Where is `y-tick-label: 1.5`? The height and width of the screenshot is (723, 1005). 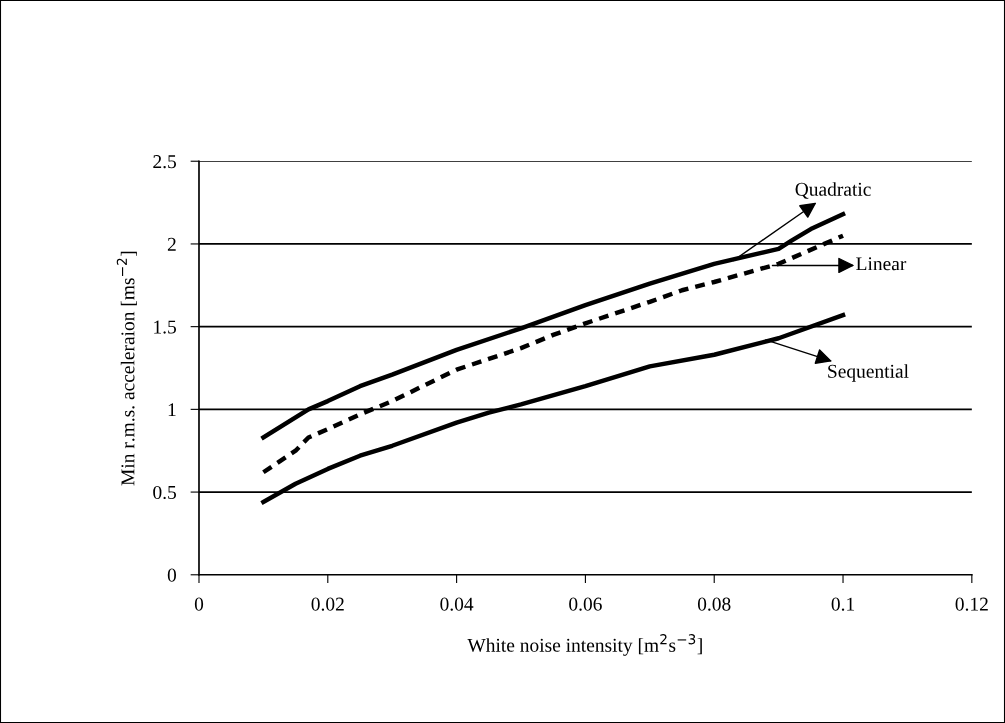
y-tick-label: 1.5 is located at coordinates (165, 327).